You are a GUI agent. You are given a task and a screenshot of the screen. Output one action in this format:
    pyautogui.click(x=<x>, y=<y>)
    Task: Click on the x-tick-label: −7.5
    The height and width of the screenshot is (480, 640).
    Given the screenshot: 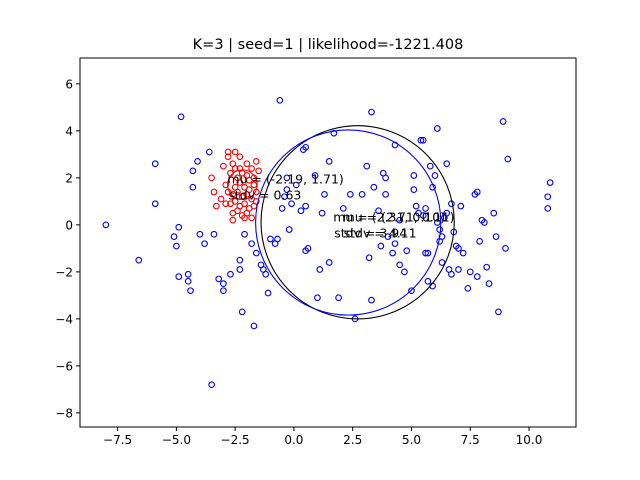 What is the action you would take?
    pyautogui.click(x=117, y=440)
    